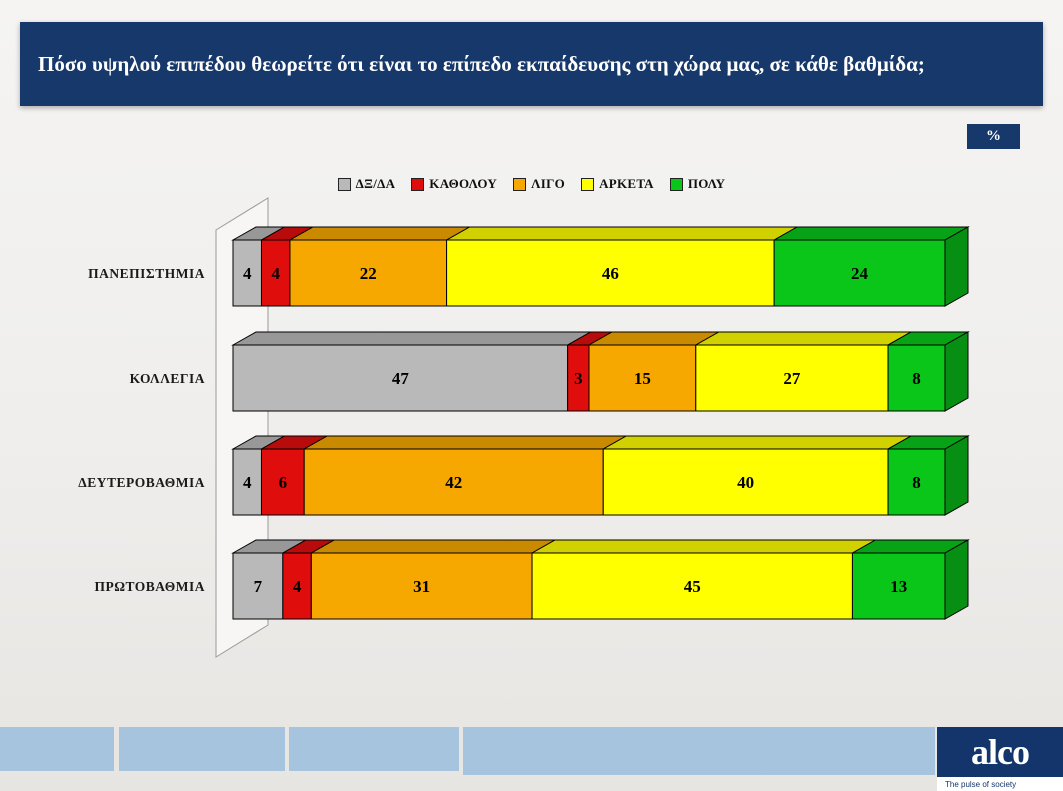 The width and height of the screenshot is (1063, 791). I want to click on legend-label: ΛΙΓΟ, so click(548, 183).